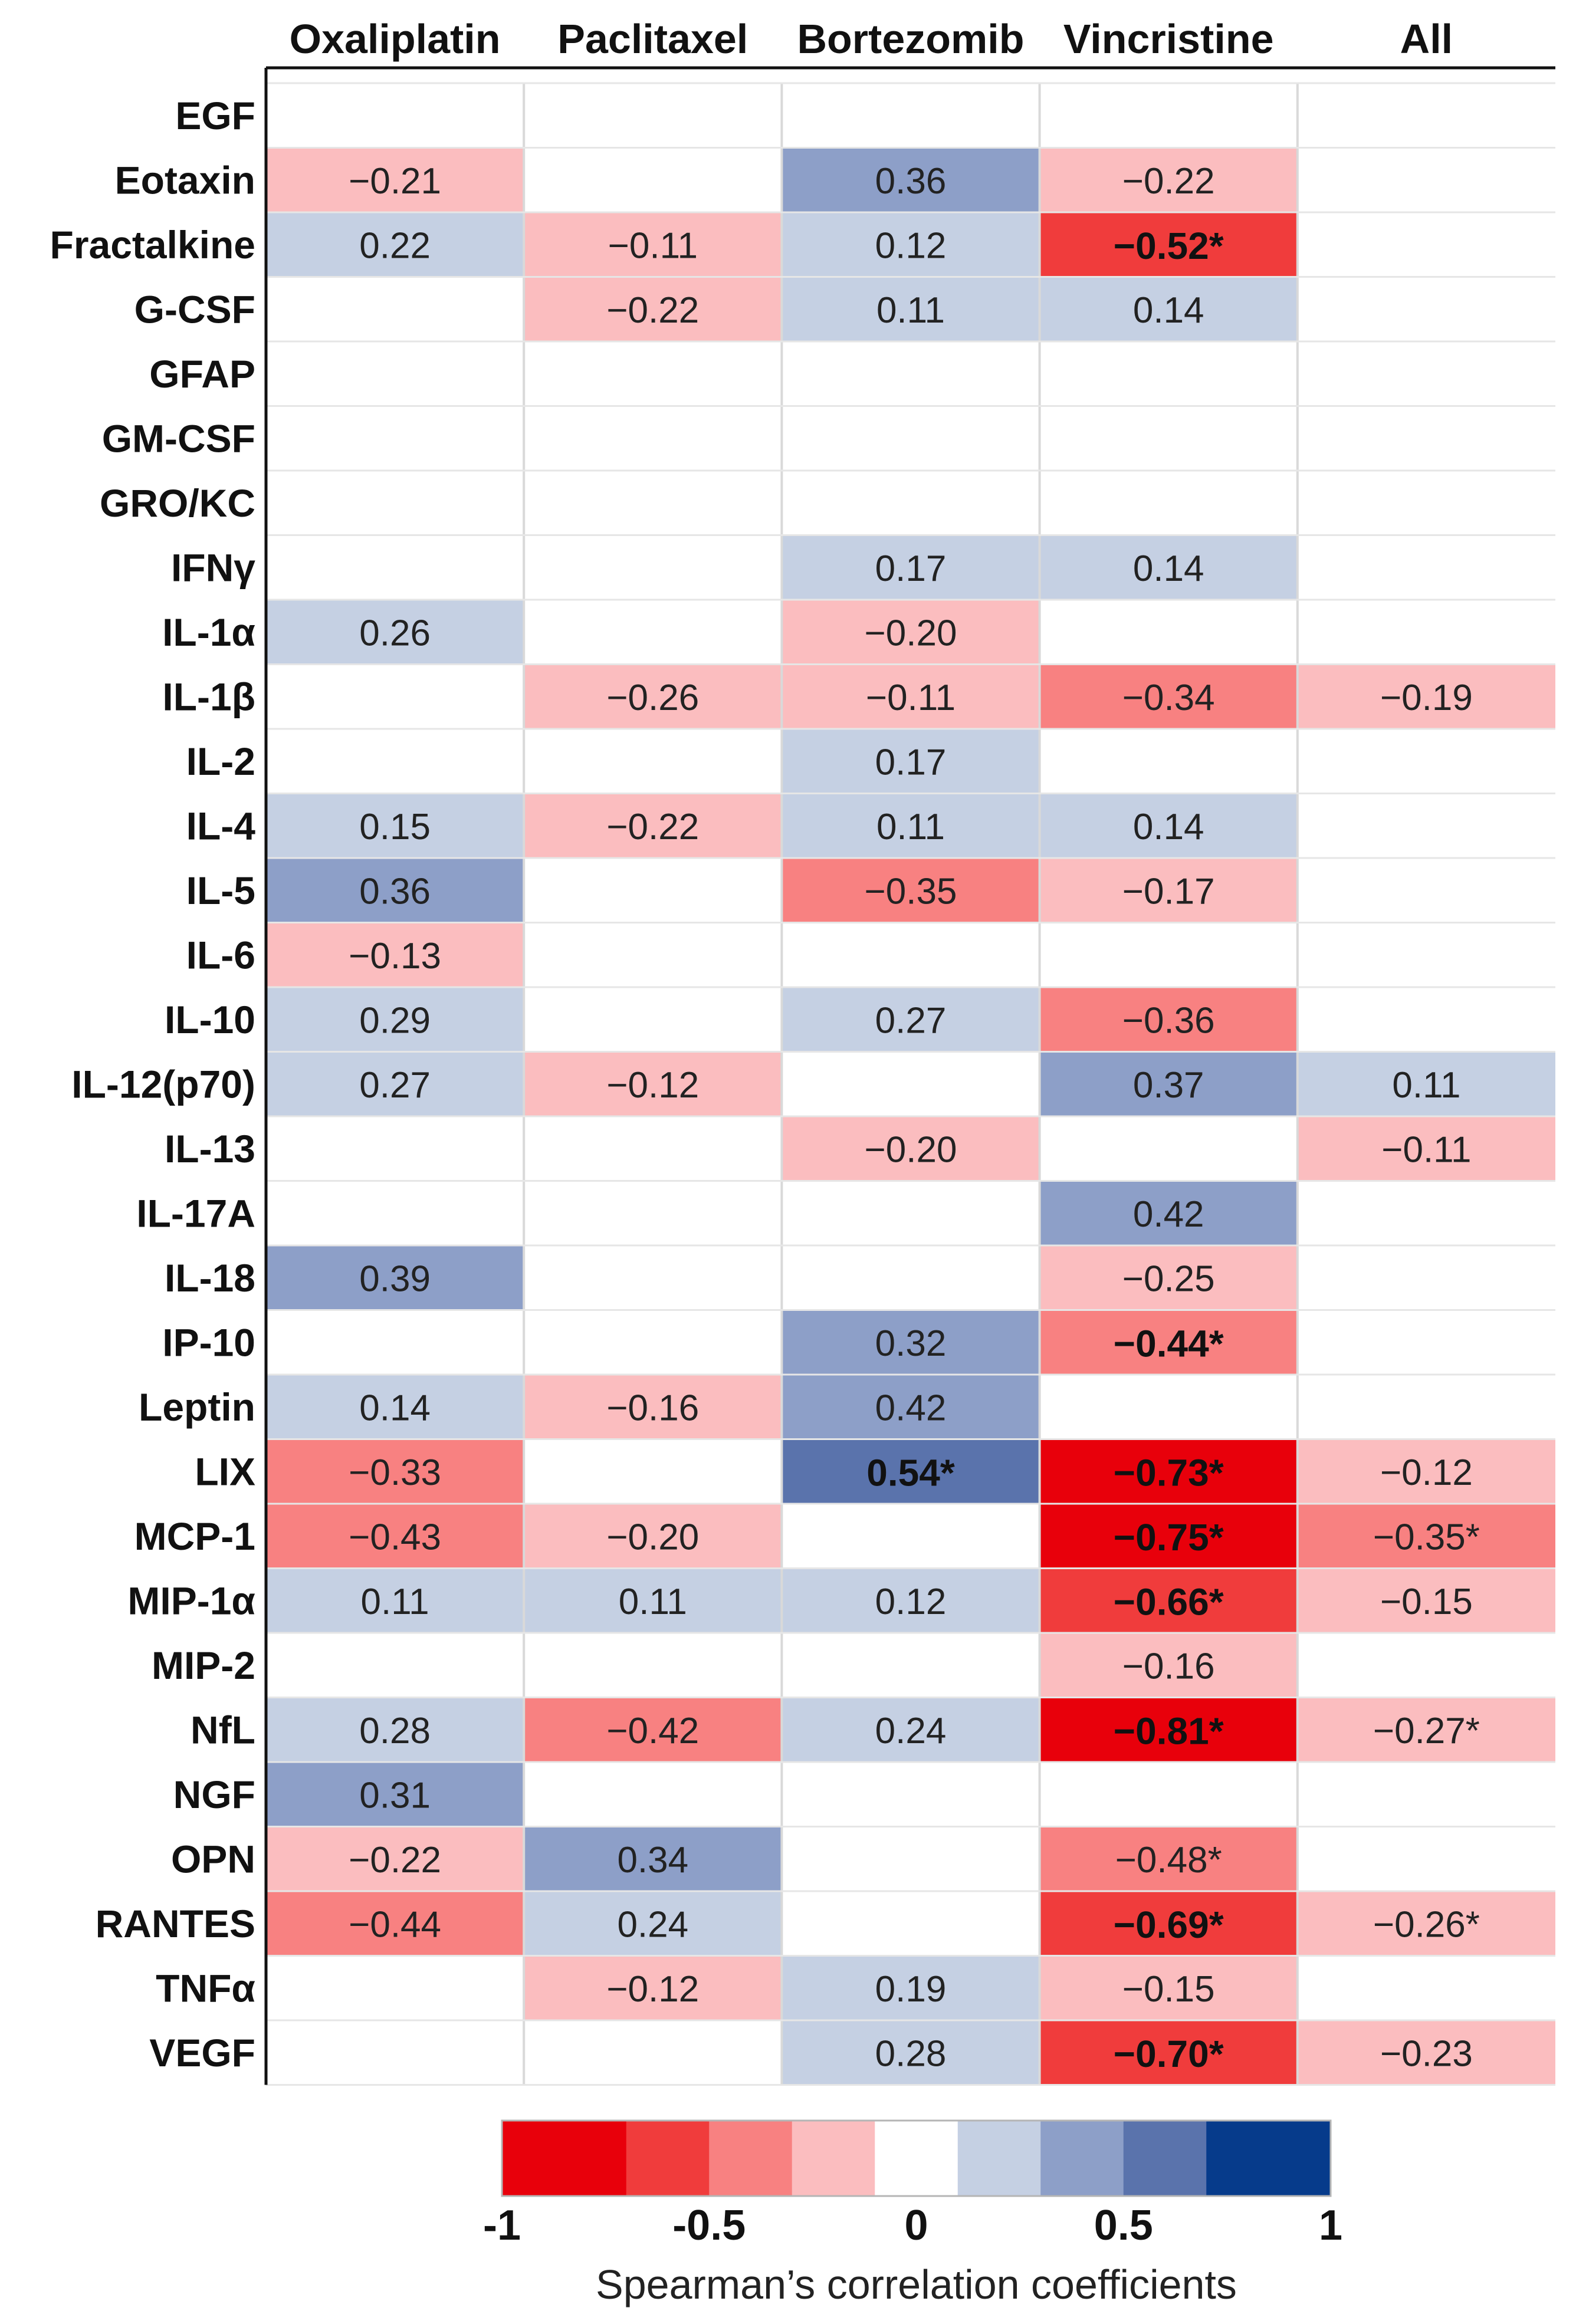 The height and width of the screenshot is (2324, 1576). I want to click on heatmap-cell-vegf-all, so click(1426, 2052).